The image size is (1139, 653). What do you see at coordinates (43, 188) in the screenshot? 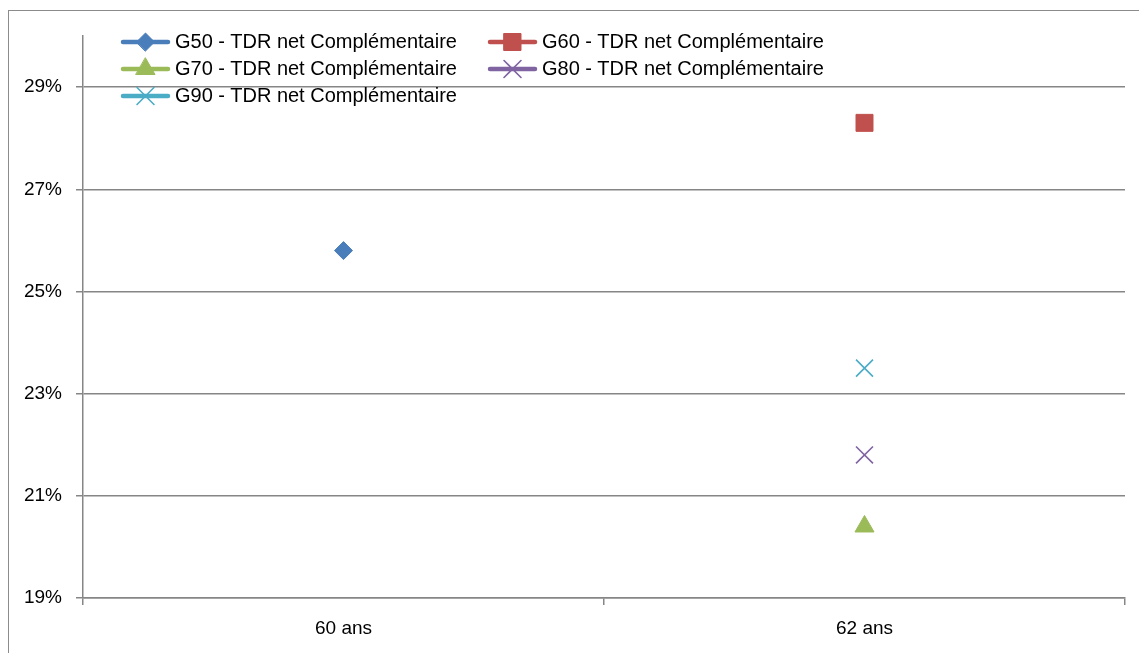
I see `y-tick-label: 27%` at bounding box center [43, 188].